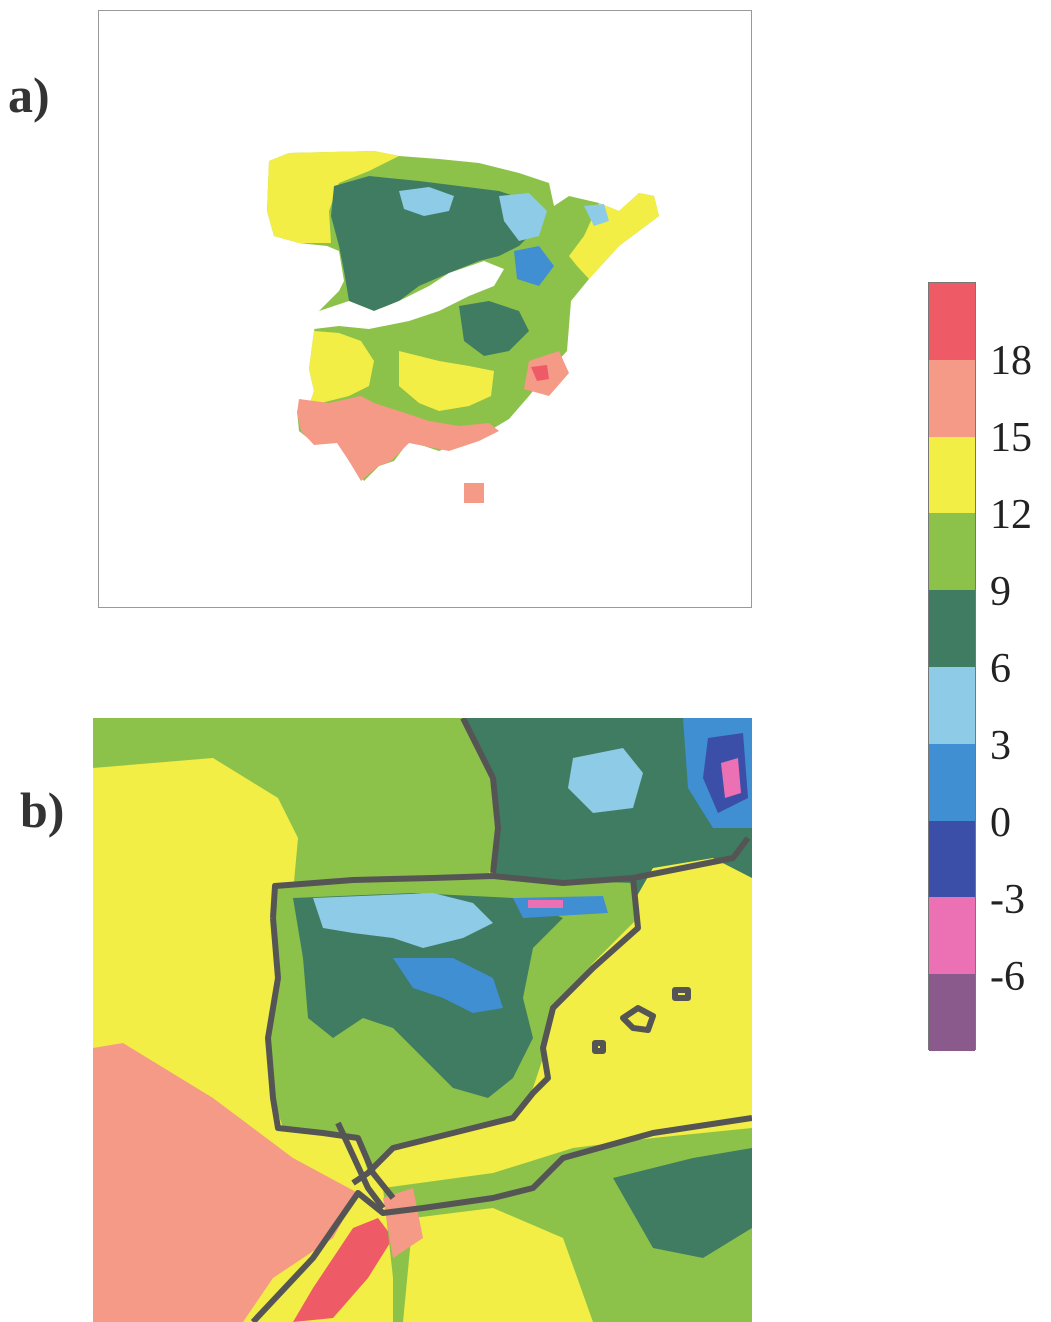  Describe the element at coordinates (360, 1165) in the screenshot. I see `coastline-gibraltar` at that location.